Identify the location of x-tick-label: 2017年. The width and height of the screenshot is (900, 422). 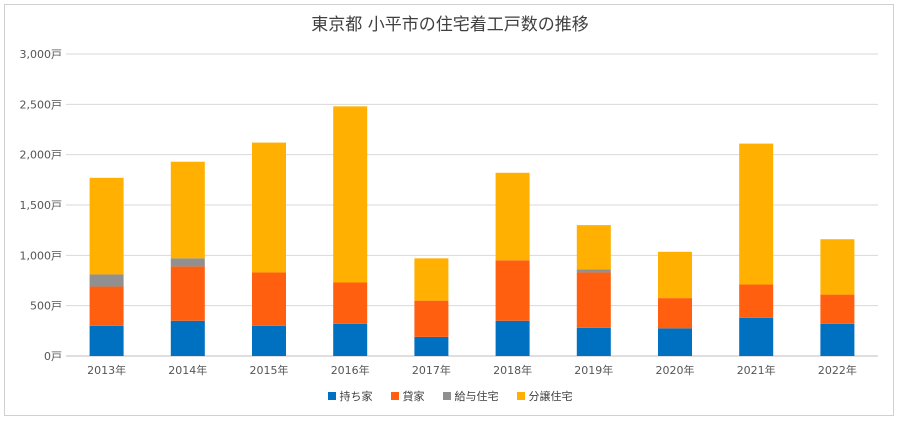
(431, 370).